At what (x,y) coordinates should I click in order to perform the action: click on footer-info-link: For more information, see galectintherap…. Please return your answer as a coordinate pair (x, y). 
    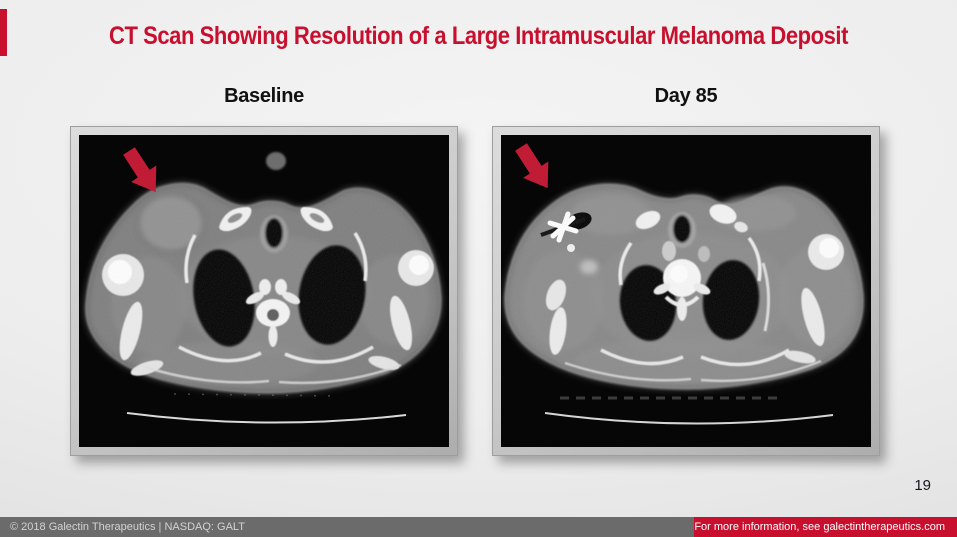
    Looking at the image, I should click on (825, 527).